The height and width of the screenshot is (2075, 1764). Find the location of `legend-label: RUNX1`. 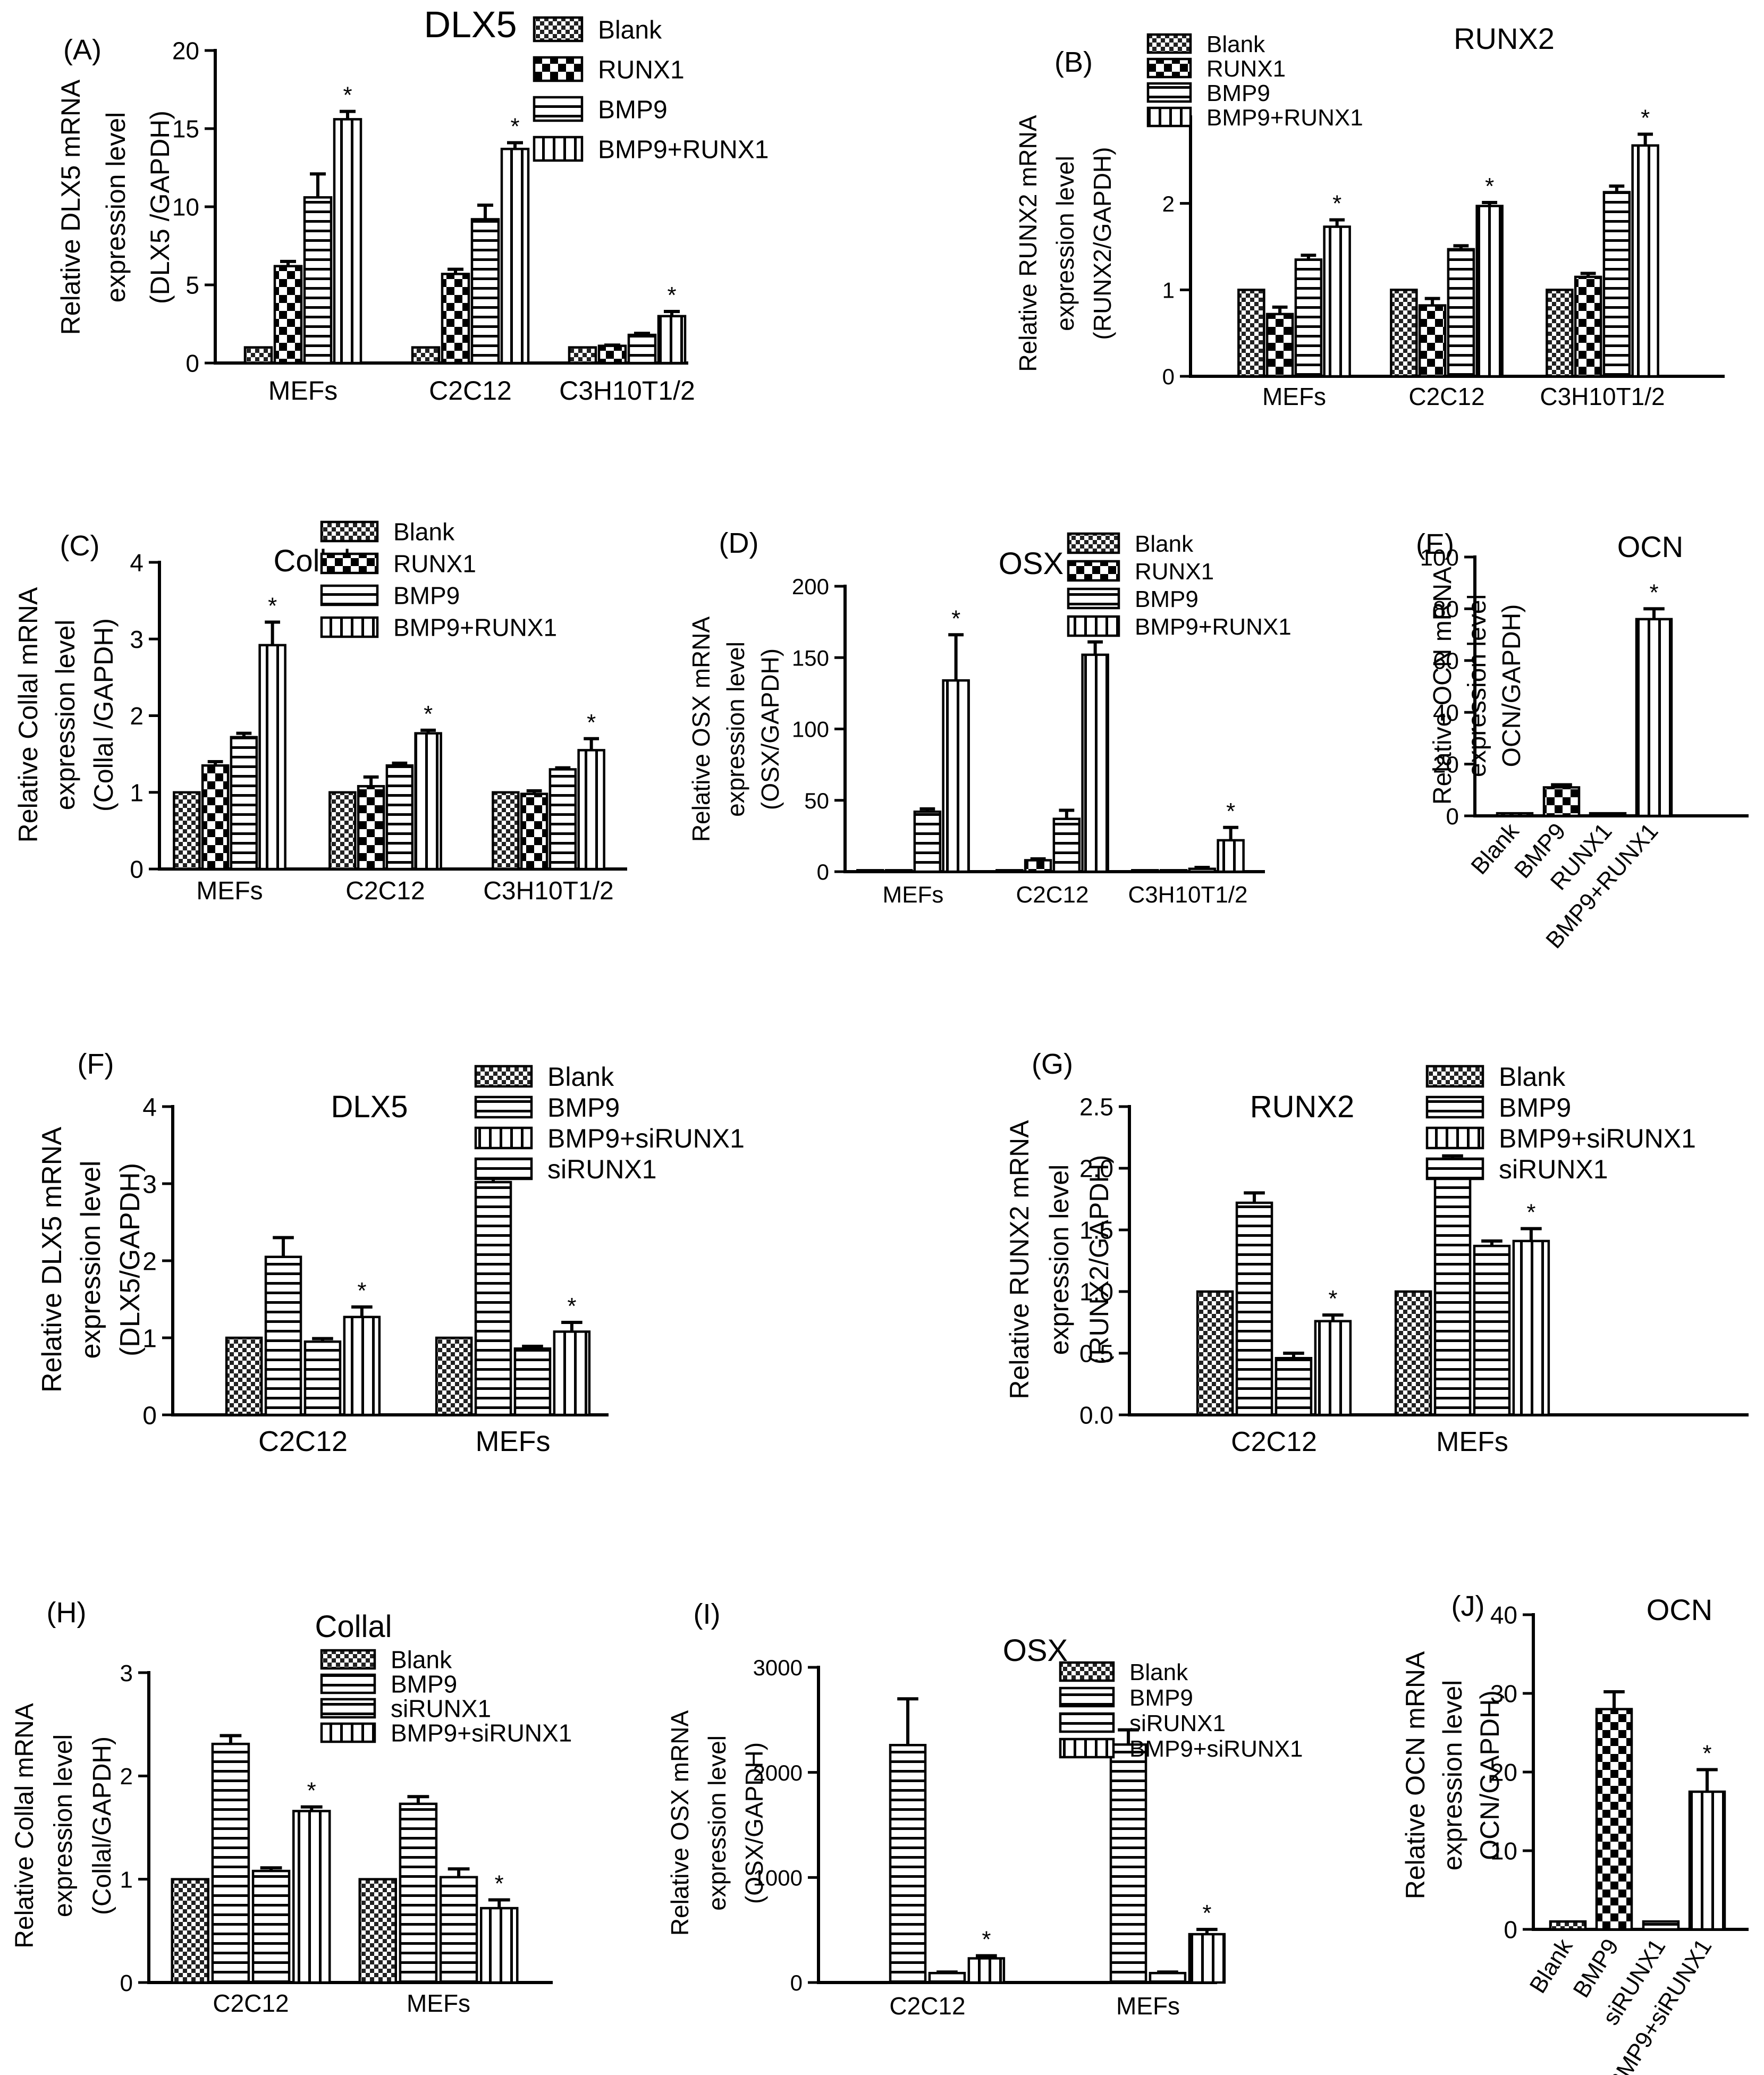

legend-label: RUNX1 is located at coordinates (434, 564).